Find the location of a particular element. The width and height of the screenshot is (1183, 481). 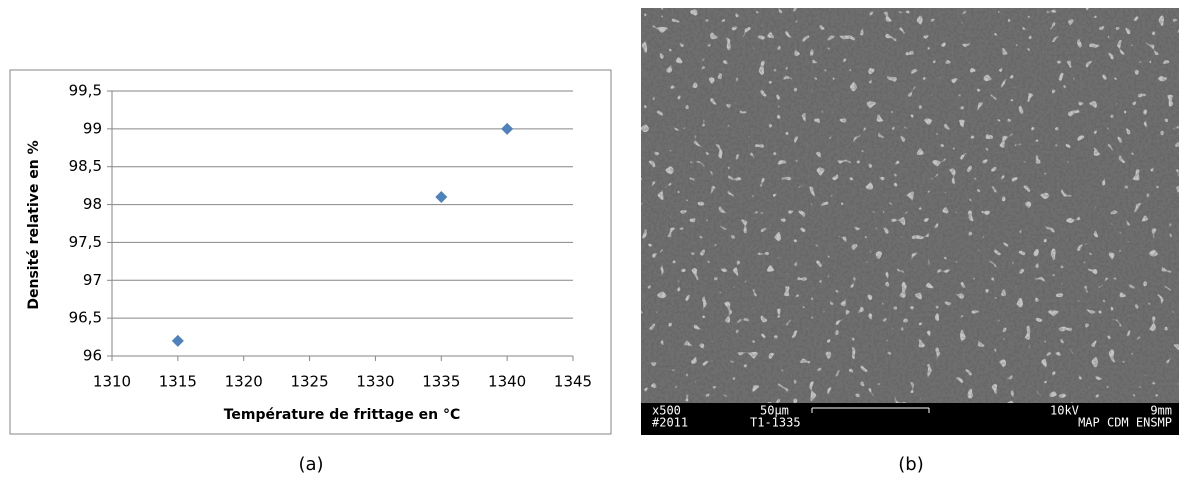

sem-lab: MAP CDM ENSMP is located at coordinates (1125, 423).